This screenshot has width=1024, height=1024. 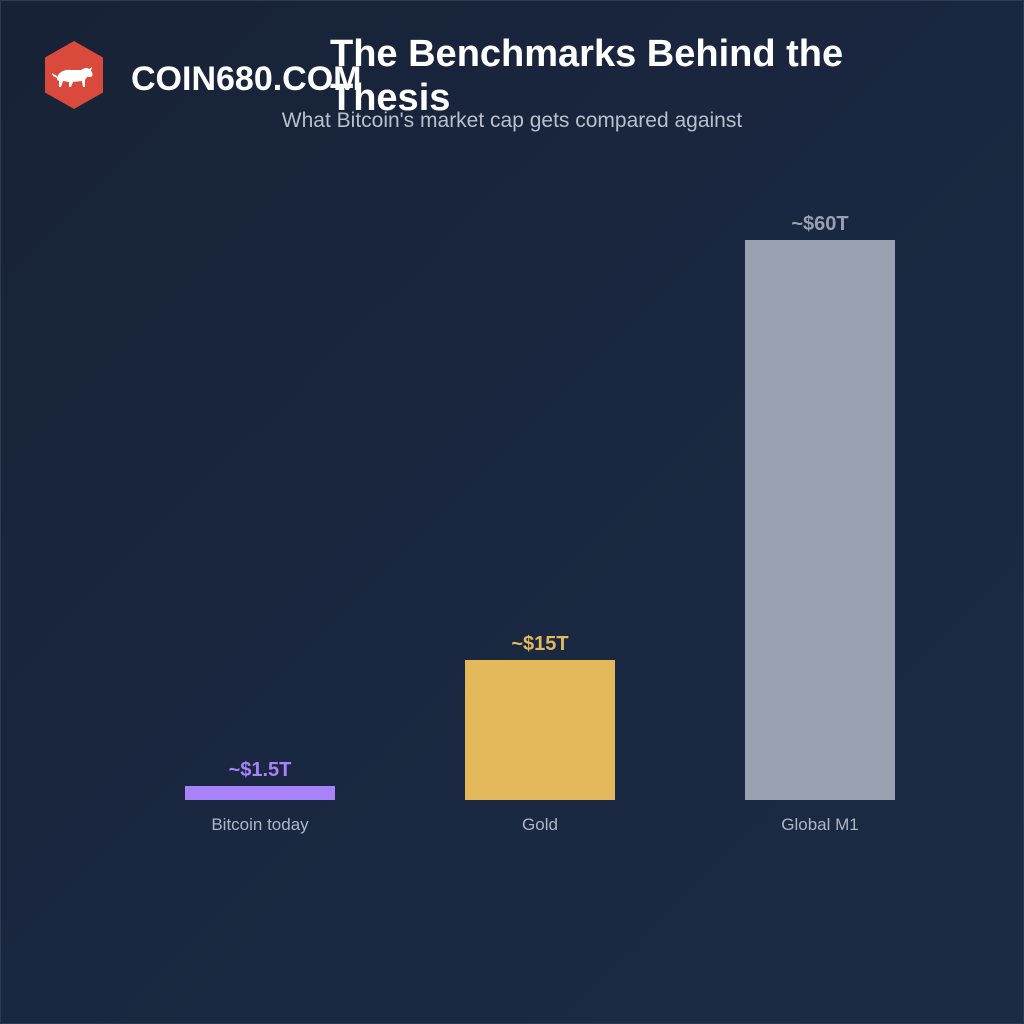 I want to click on chart-title: The Benchmarks Behind the Thesis, so click(x=587, y=76).